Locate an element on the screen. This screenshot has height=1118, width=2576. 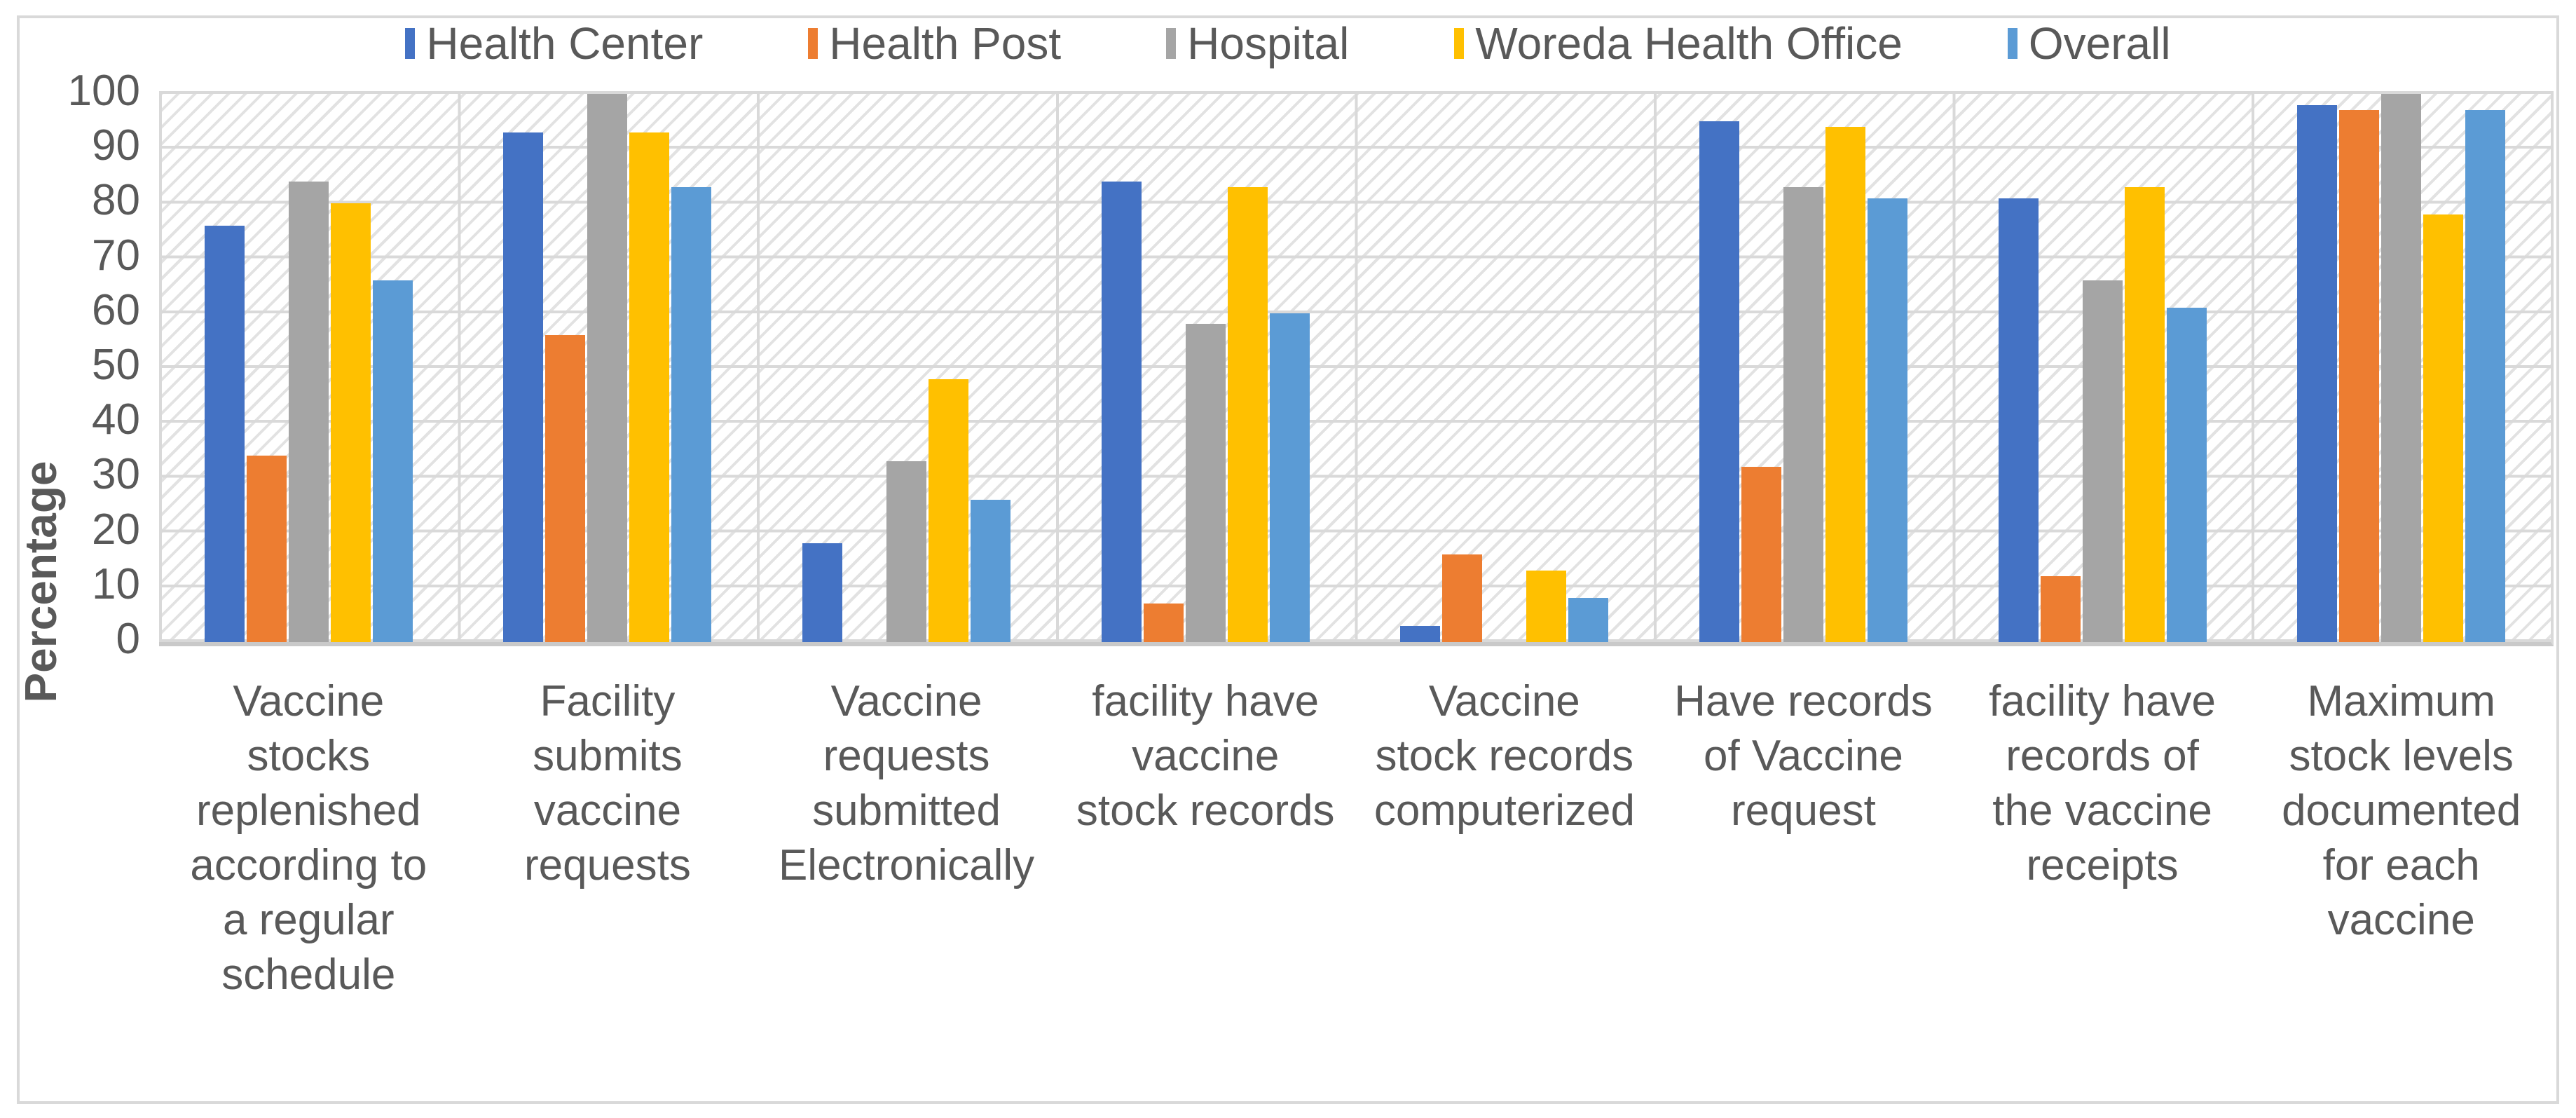
legend-item: Overall is located at coordinates (2089, 43).